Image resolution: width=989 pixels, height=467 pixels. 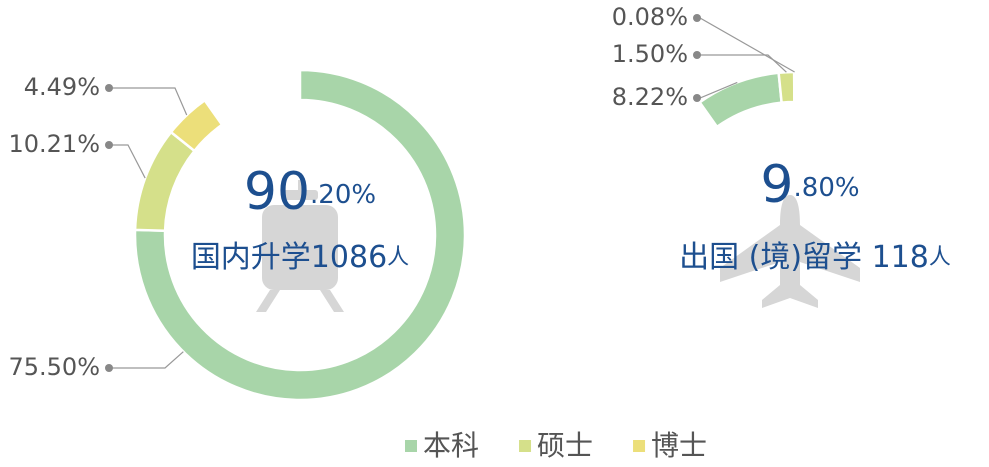 I want to click on train-icon, so click(x=300, y=246).